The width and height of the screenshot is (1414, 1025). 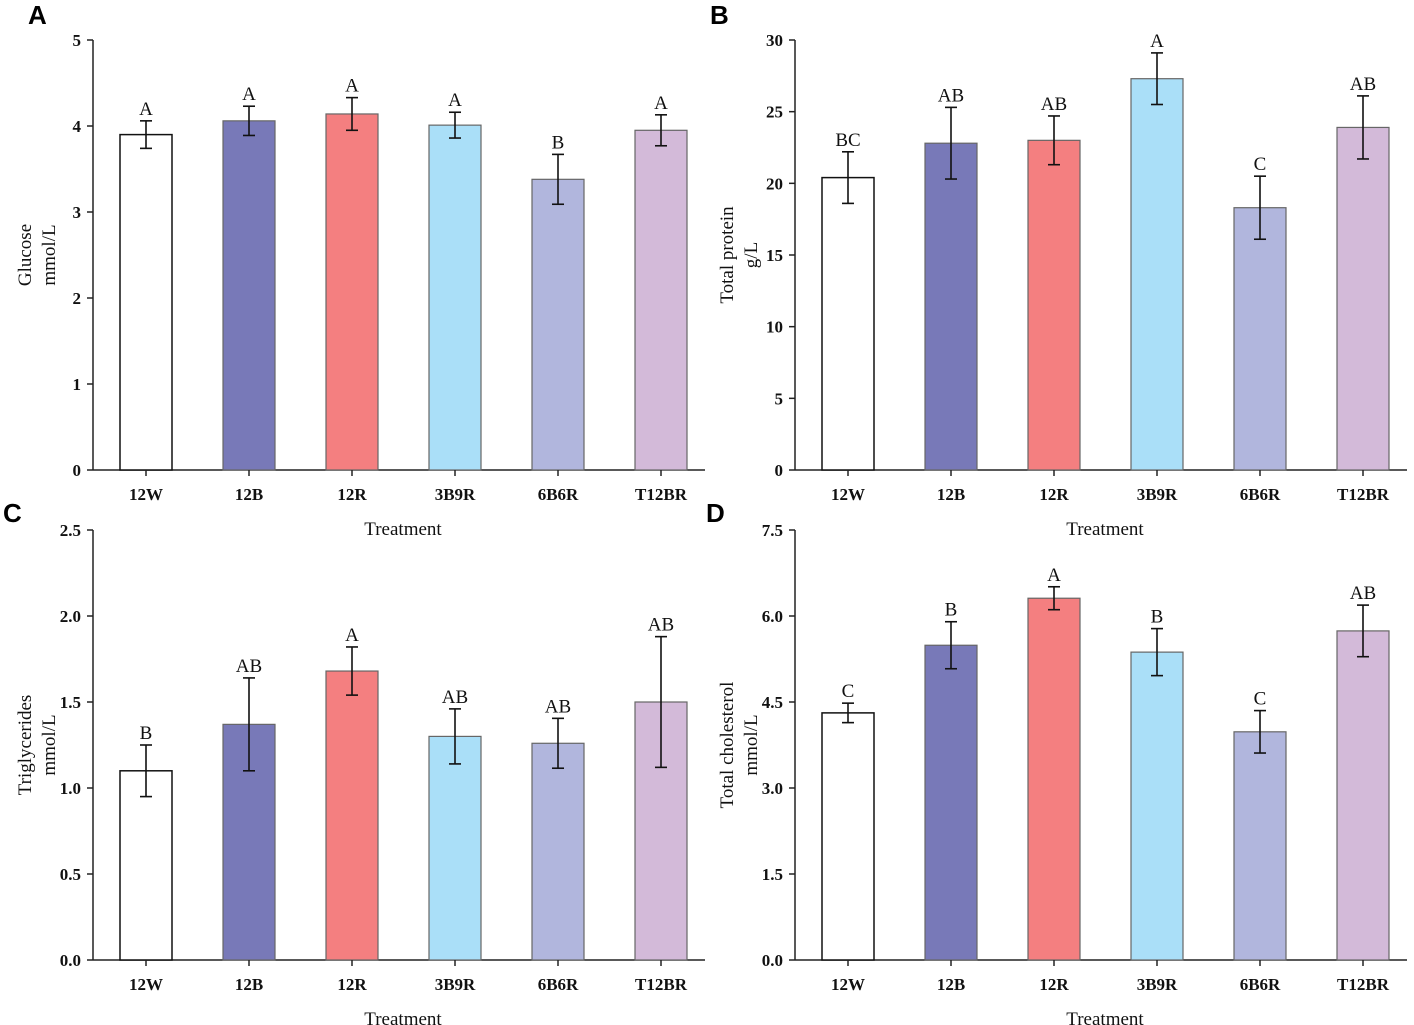 What do you see at coordinates (77, 298) in the screenshot?
I see `y-tick-label: 2` at bounding box center [77, 298].